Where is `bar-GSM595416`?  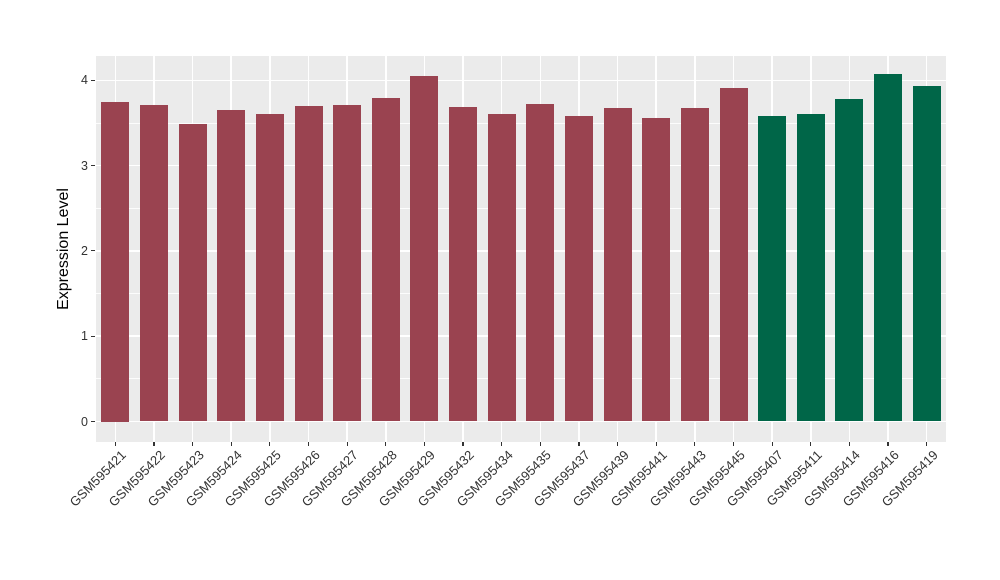 bar-GSM595416 is located at coordinates (888, 248).